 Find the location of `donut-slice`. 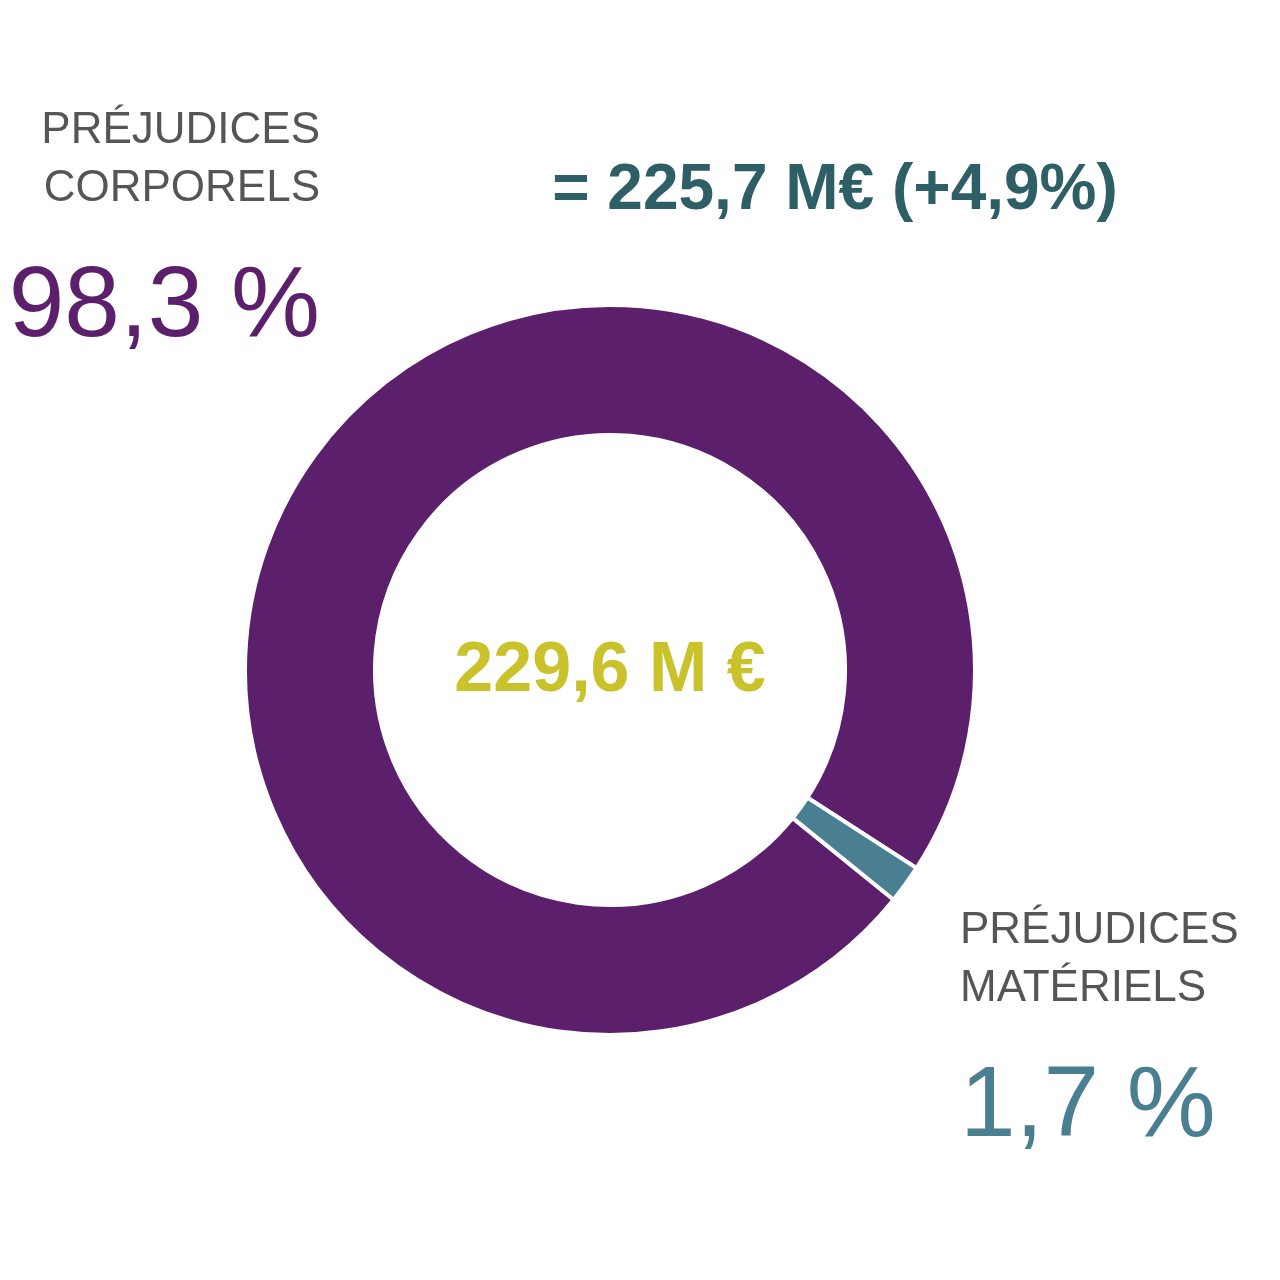

donut-slice is located at coordinates (854, 848).